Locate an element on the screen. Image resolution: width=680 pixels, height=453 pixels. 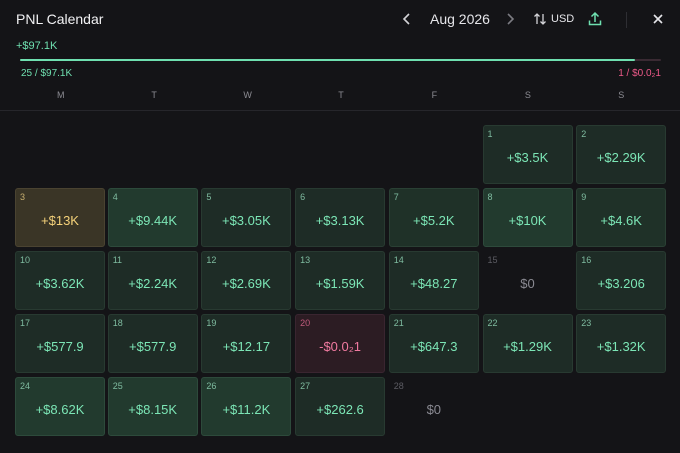
weekday-label: F is located at coordinates (434, 95).